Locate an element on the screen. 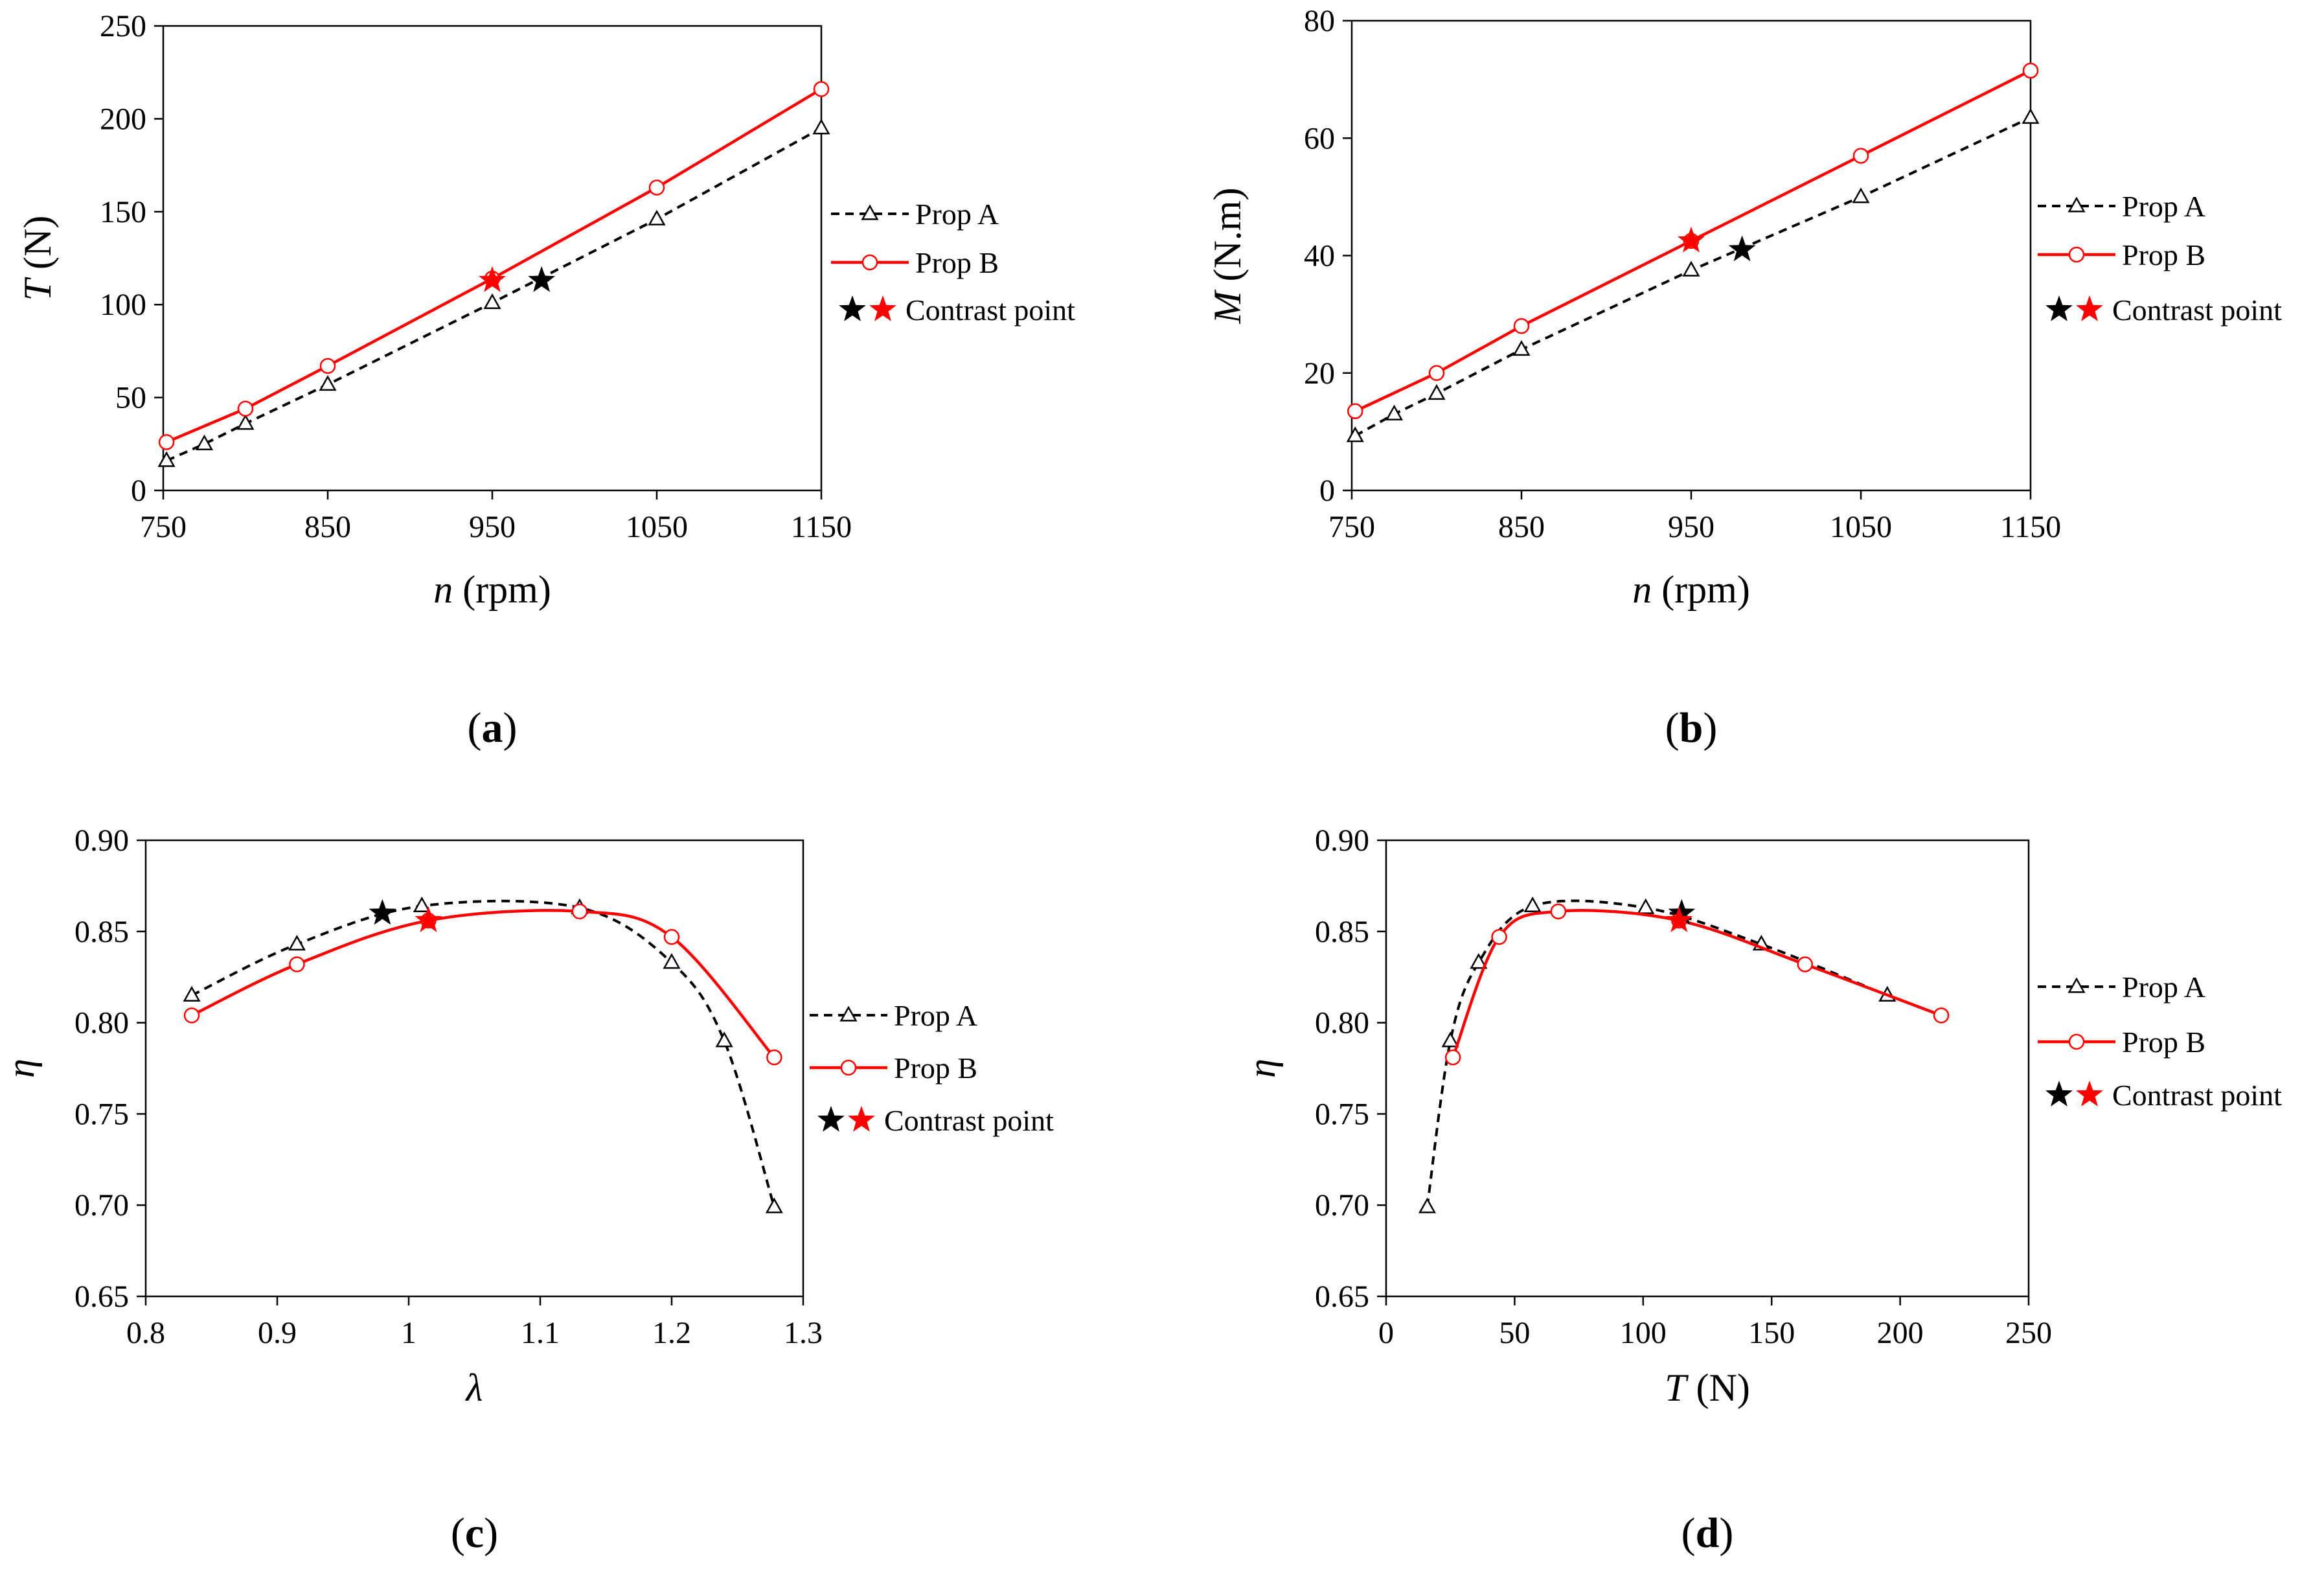 This screenshot has width=2324, height=1573. y-tick-label: 0.70 is located at coordinates (102, 1205).